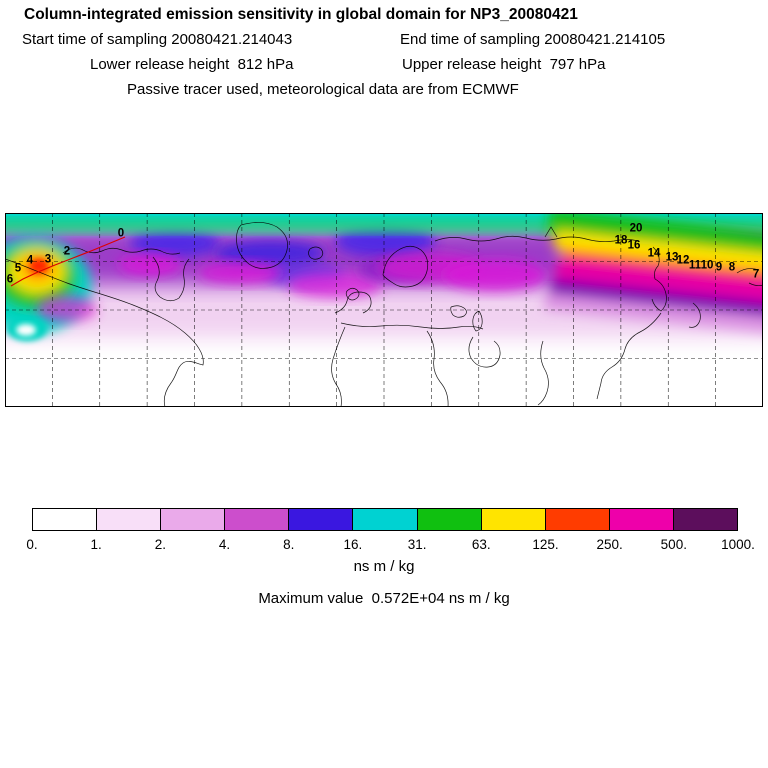 This screenshot has height=768, width=768. What do you see at coordinates (224, 544) in the screenshot?
I see `colorbar-tick-label: 4.` at bounding box center [224, 544].